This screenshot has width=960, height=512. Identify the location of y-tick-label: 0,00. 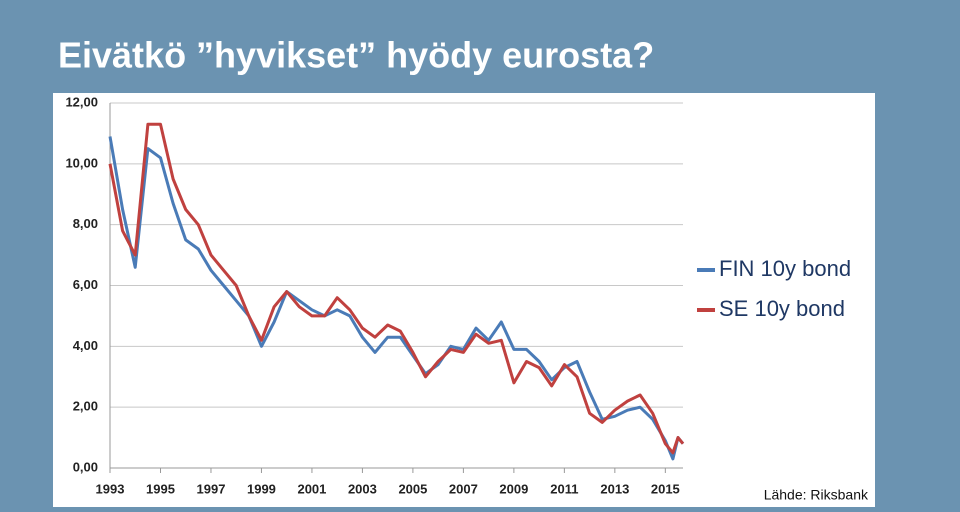
(85, 466).